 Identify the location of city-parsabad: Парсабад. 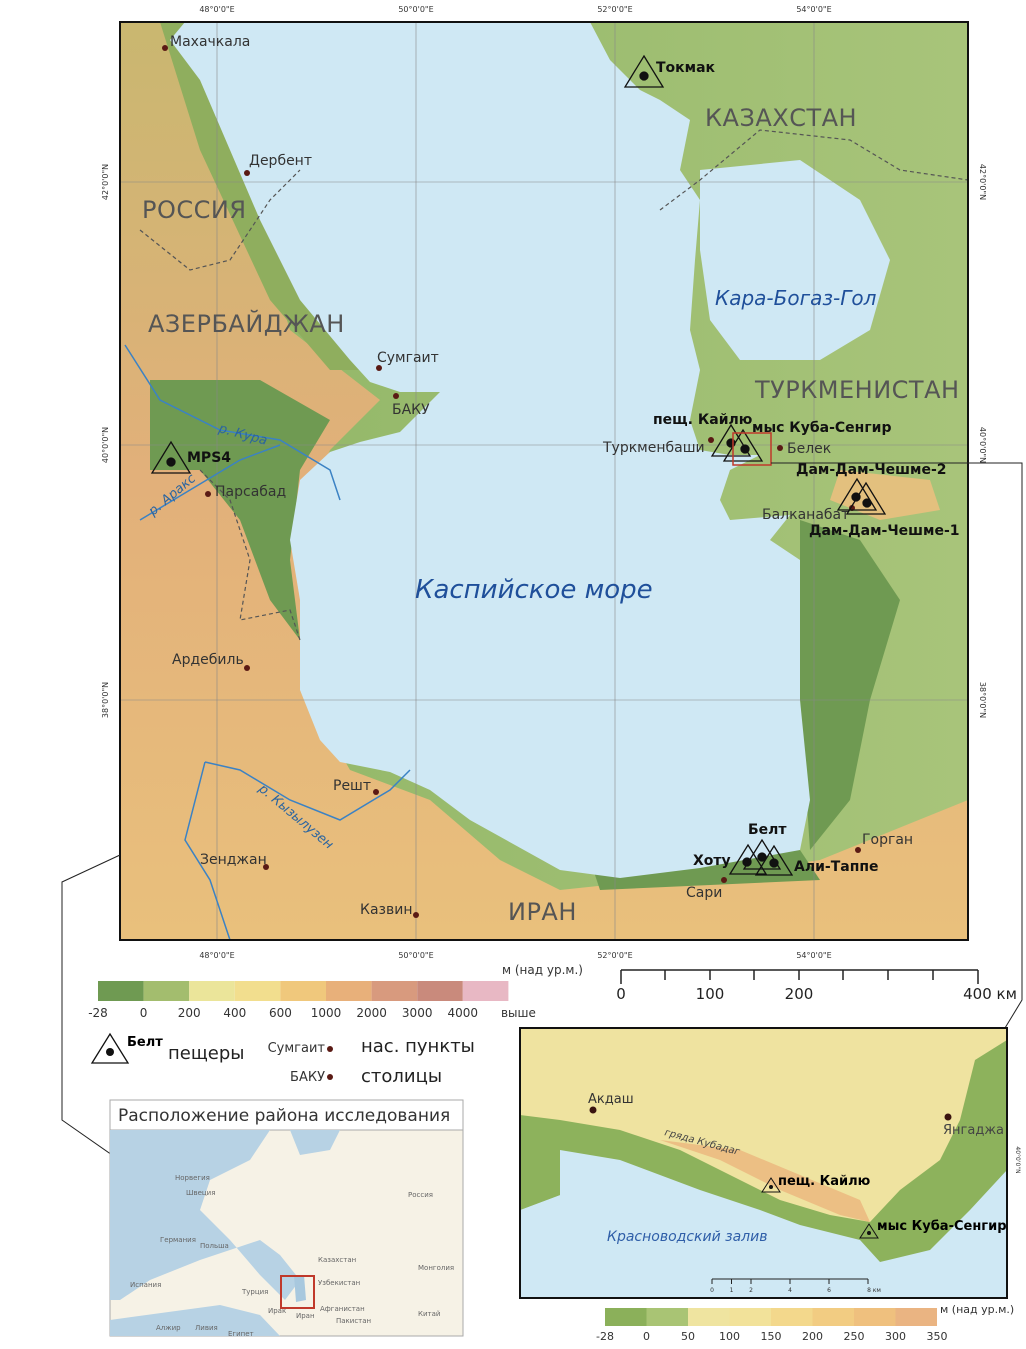
(250, 492).